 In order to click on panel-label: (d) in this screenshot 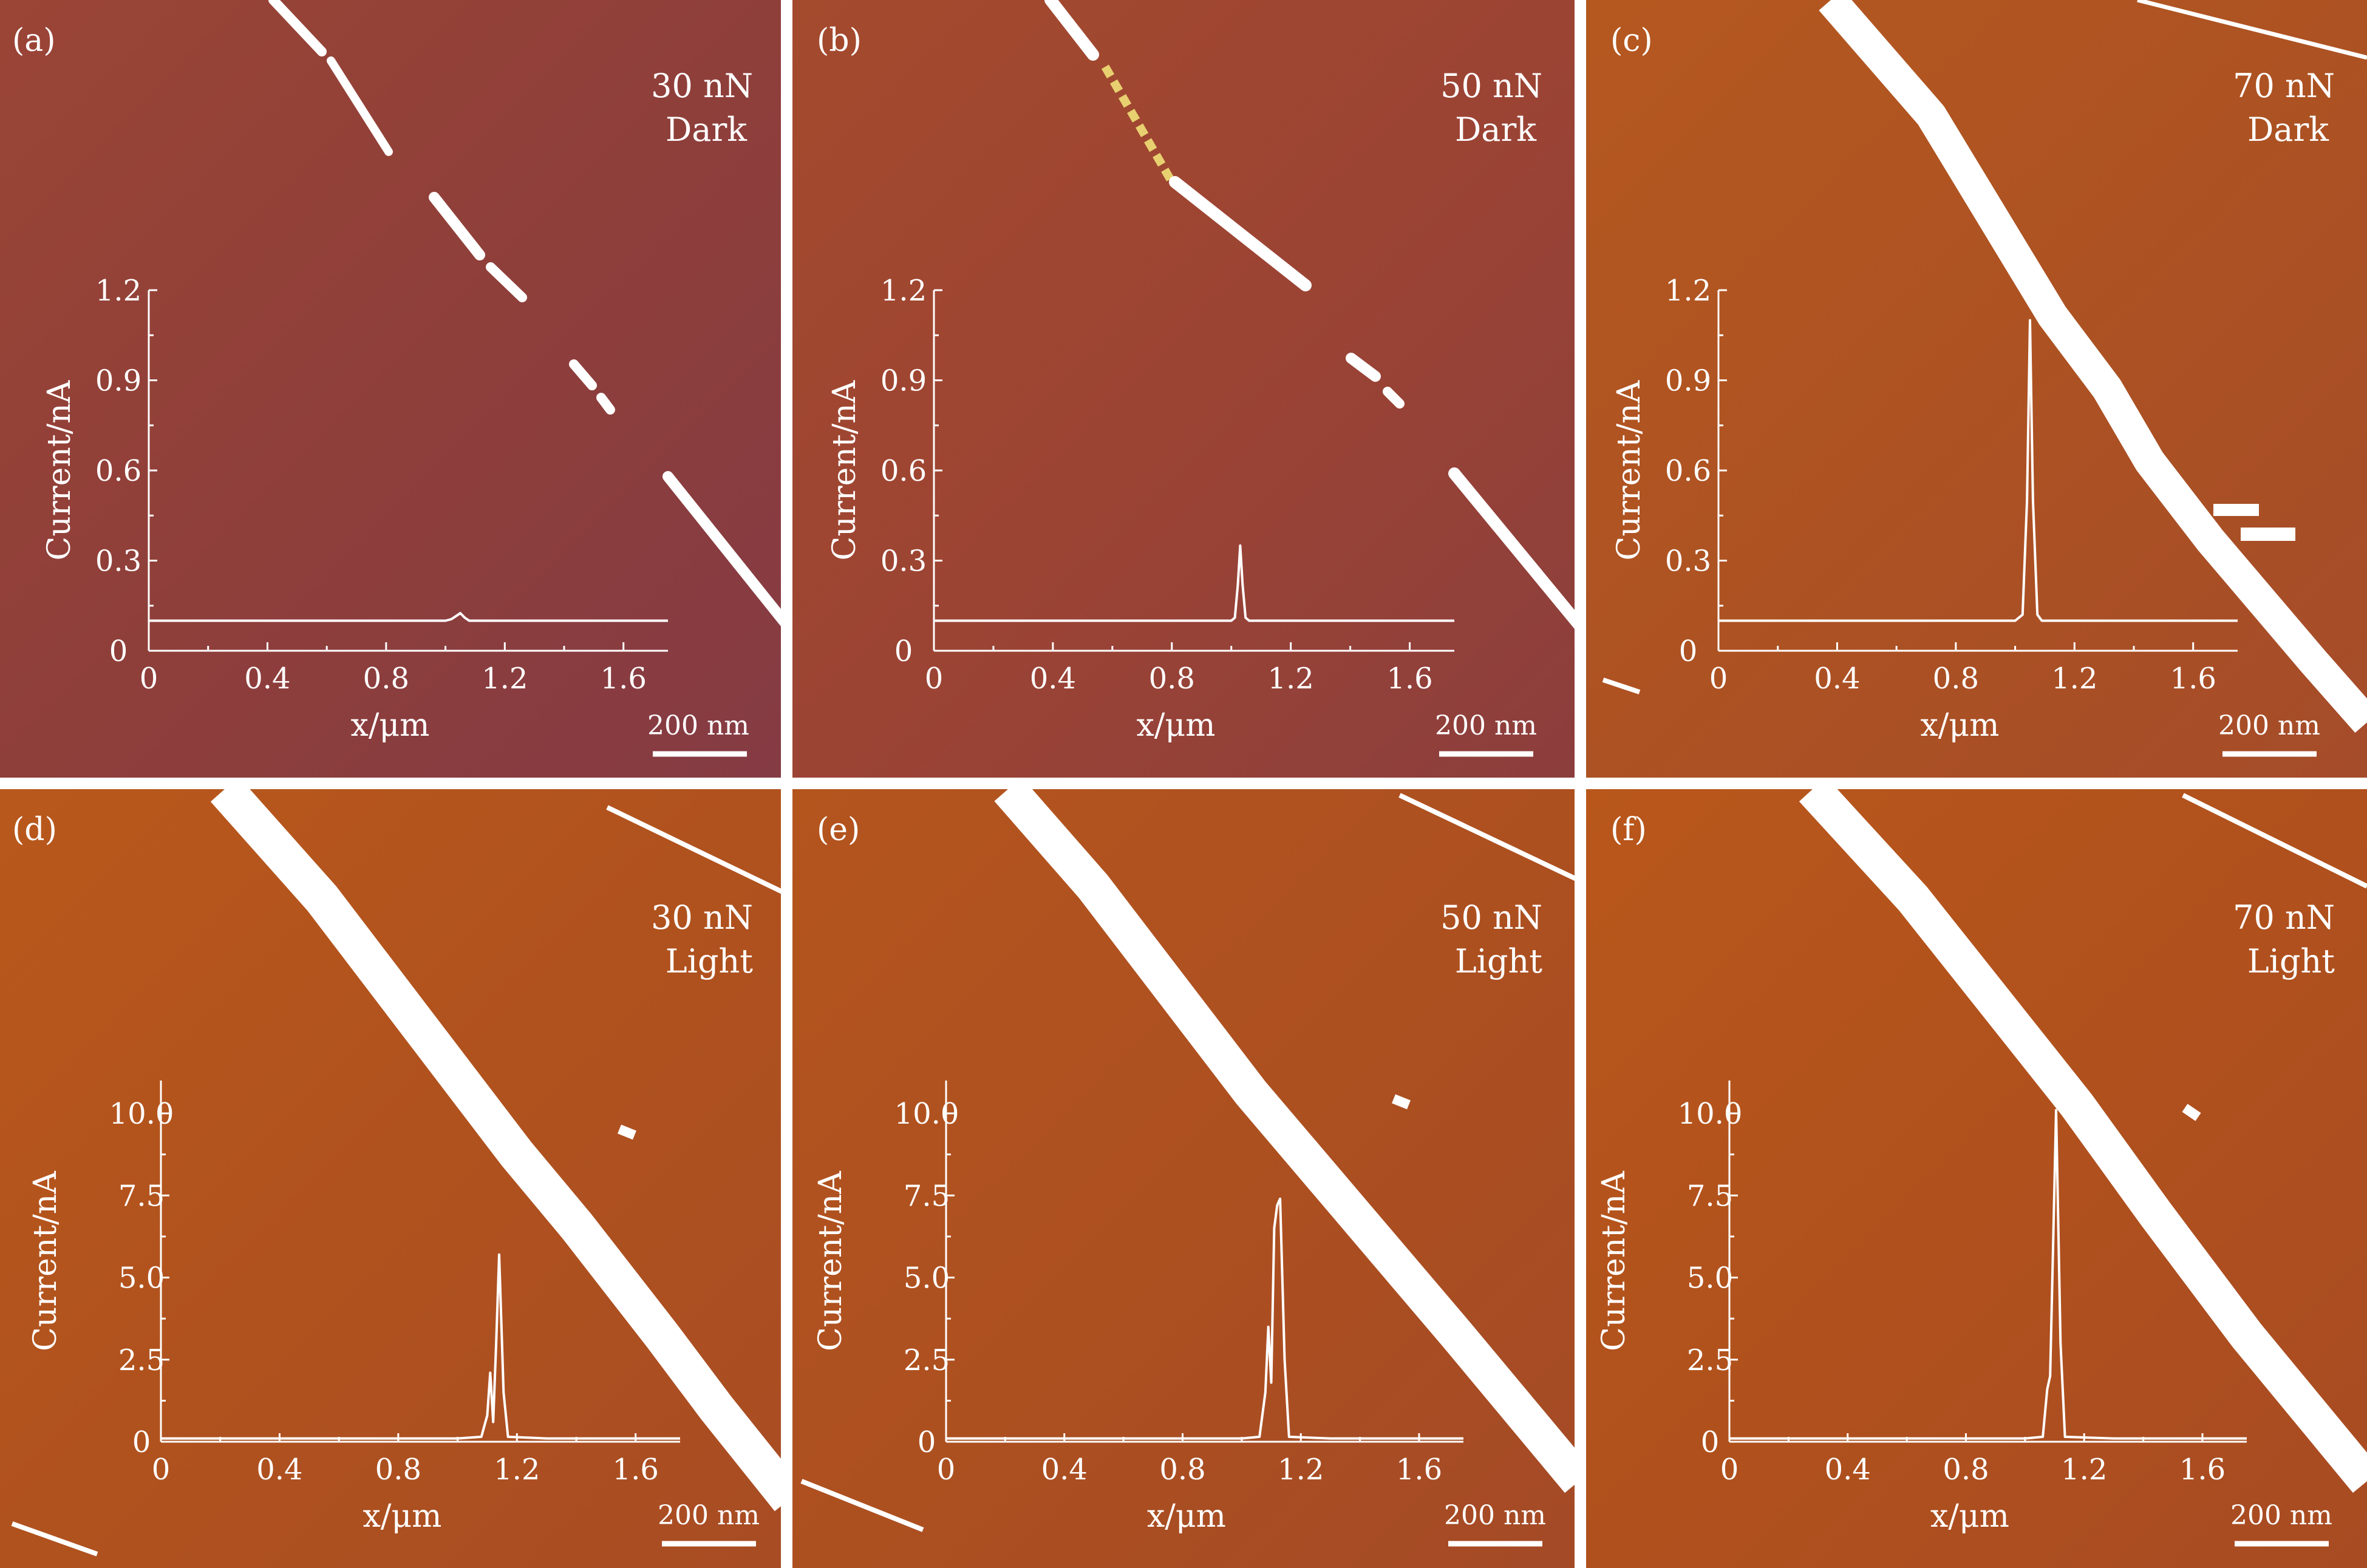, I will do `click(34, 830)`.